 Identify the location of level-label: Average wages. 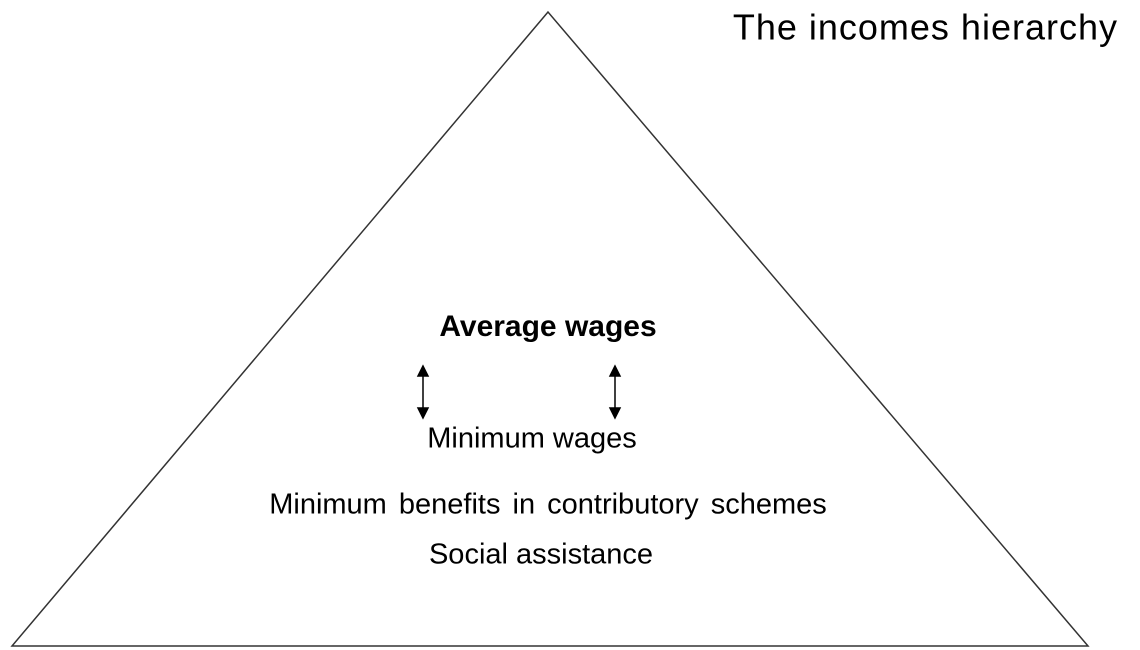
(547, 326).